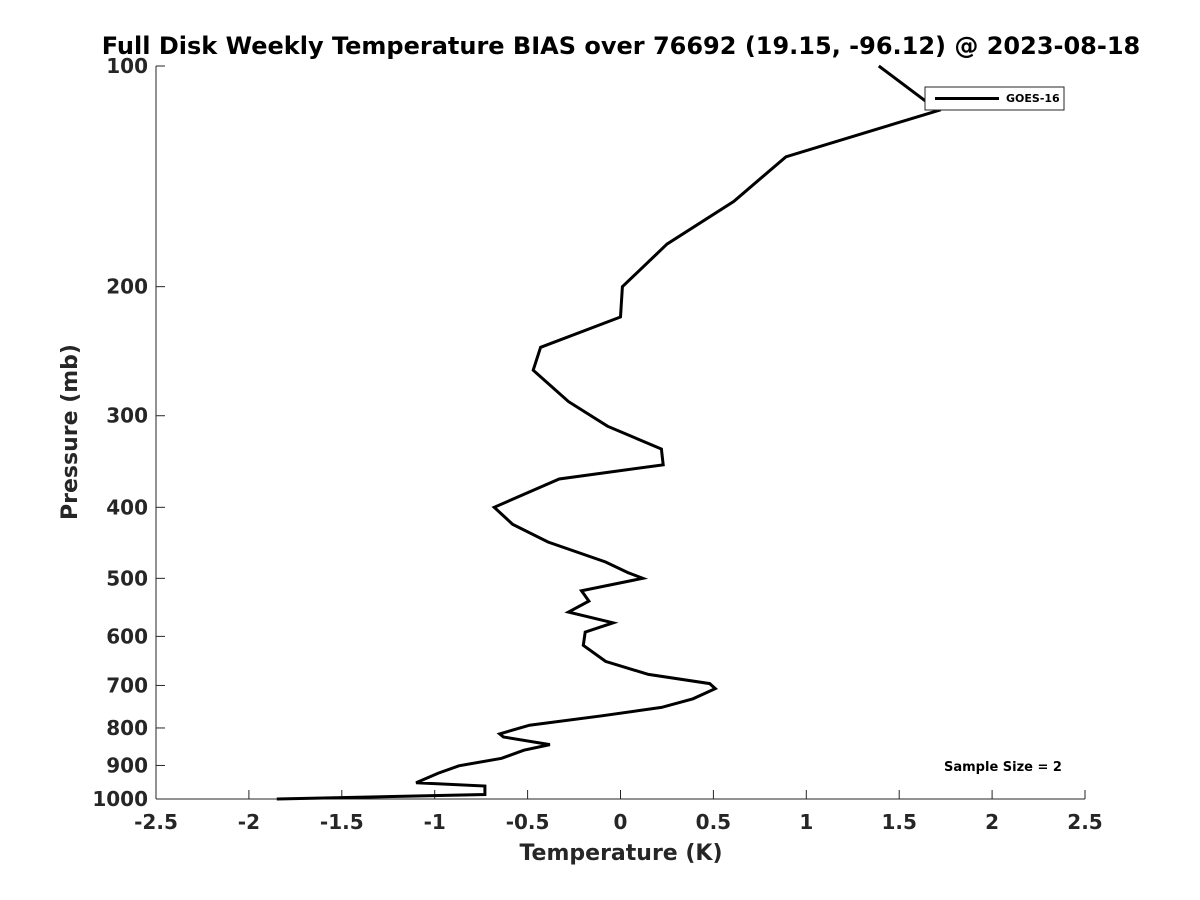 Image resolution: width=1200 pixels, height=900 pixels. I want to click on x-tick-label: -1, so click(435, 822).